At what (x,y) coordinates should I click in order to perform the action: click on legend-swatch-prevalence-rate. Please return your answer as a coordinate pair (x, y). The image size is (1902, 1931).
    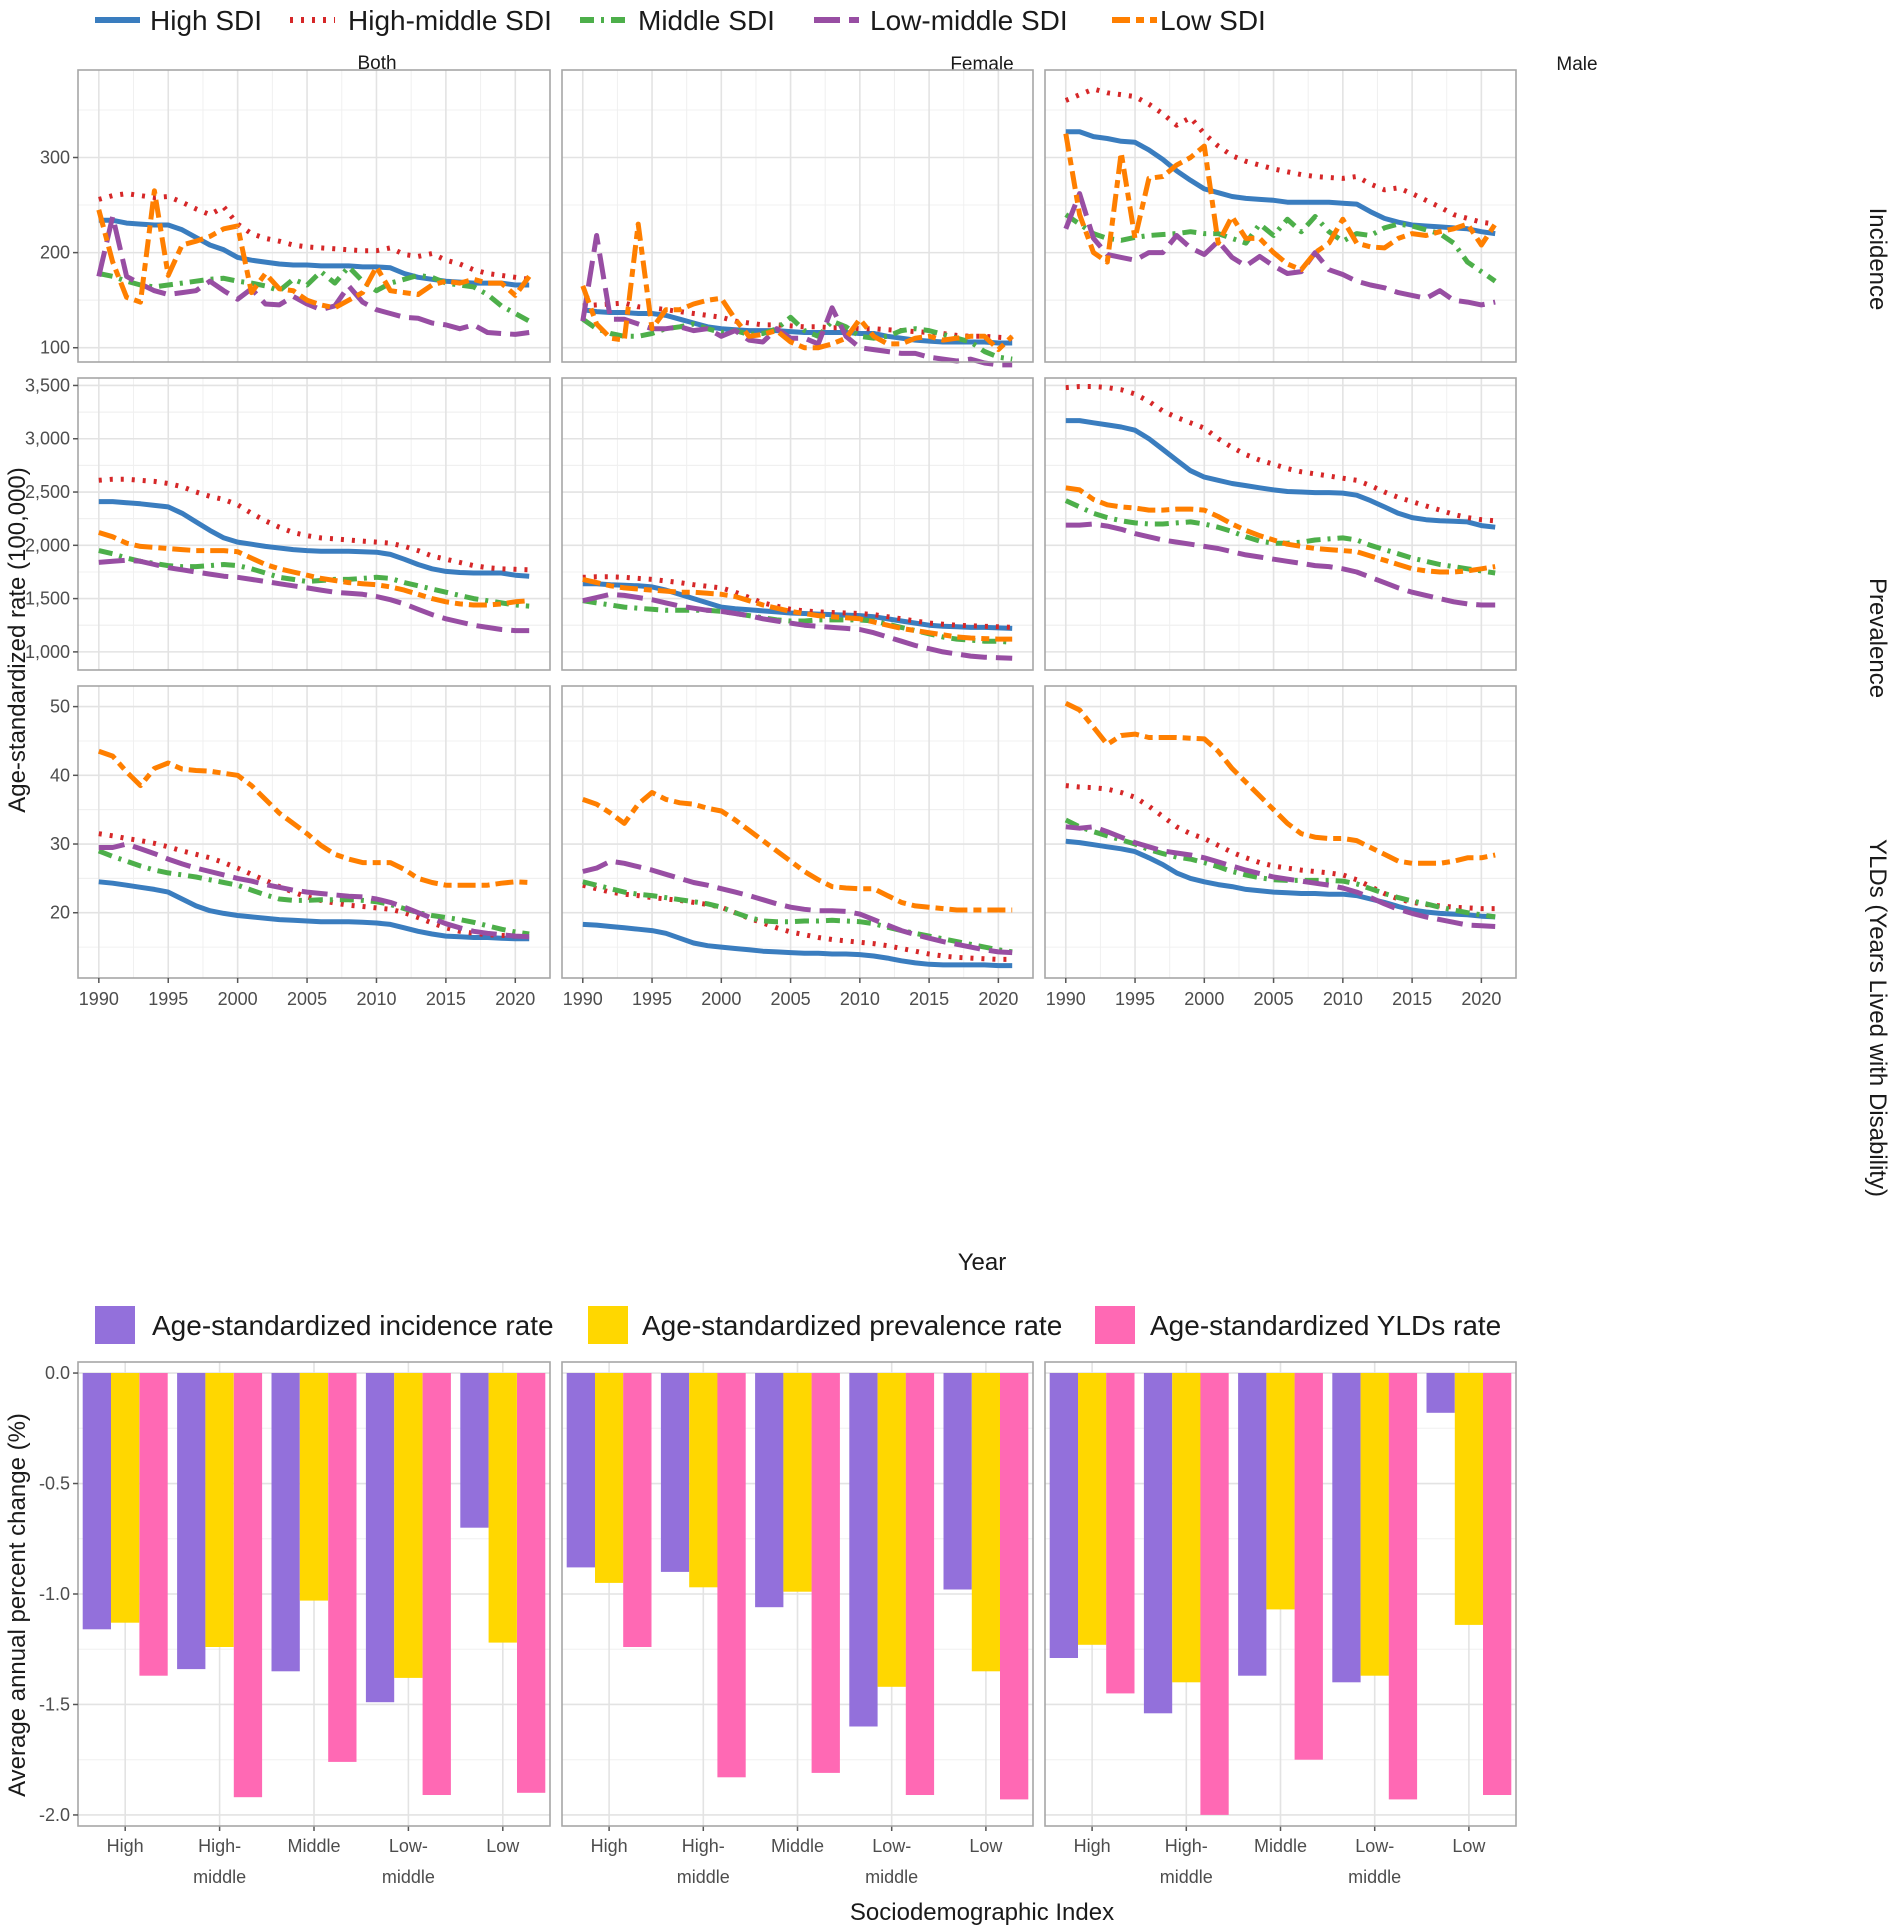
    Looking at the image, I should click on (608, 1325).